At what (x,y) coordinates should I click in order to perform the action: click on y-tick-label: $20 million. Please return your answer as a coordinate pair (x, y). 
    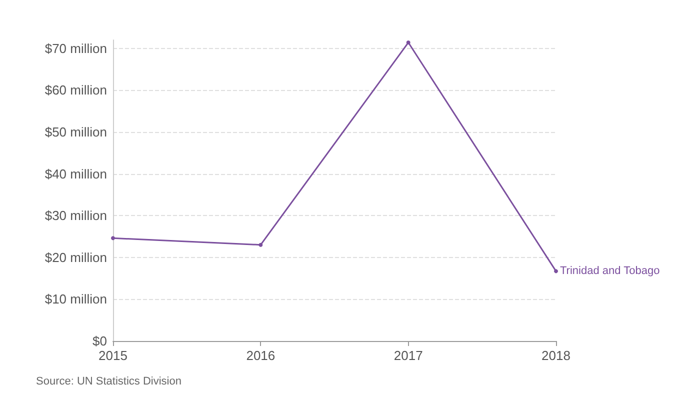
    Looking at the image, I should click on (75, 257).